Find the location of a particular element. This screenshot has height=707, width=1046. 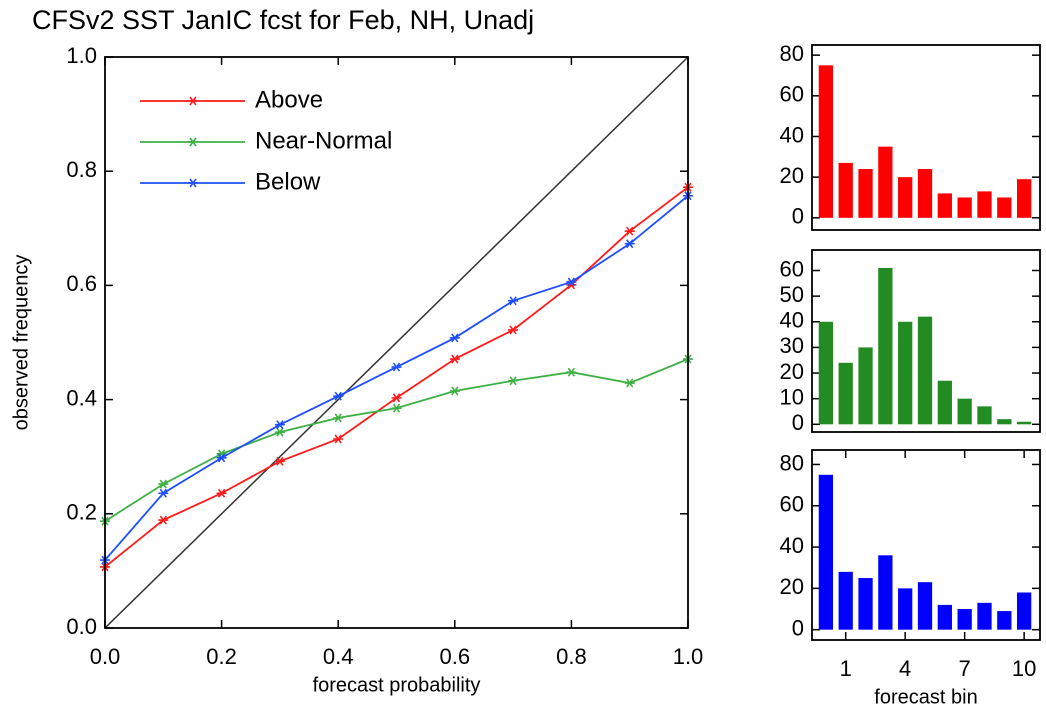

x-tick-label: 1 is located at coordinates (846, 668).